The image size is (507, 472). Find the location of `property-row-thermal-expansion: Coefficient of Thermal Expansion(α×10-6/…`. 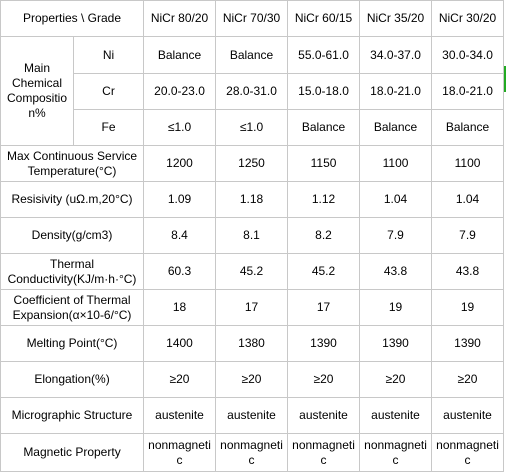

property-row-thermal-expansion: Coefficient of Thermal Expansion(α×10-6/… is located at coordinates (252, 307).